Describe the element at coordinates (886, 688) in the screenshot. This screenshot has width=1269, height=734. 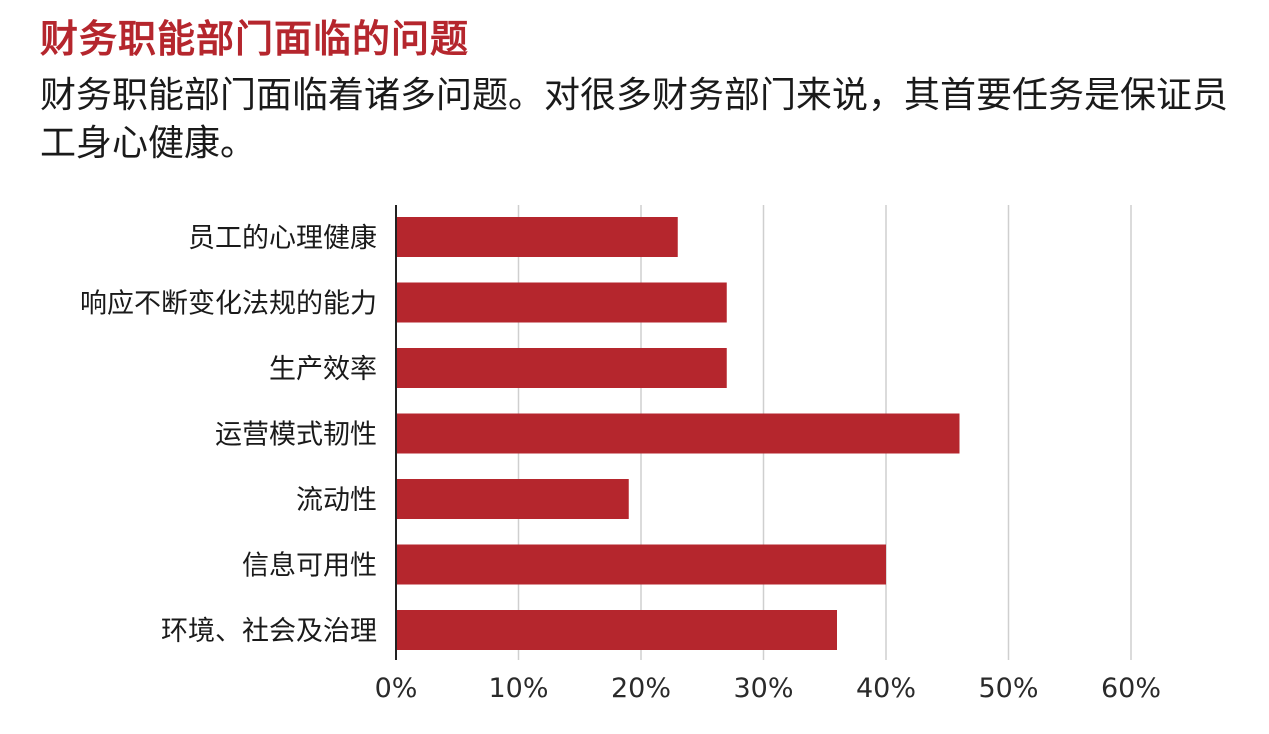
I see `x-tick-label: 40%` at that location.